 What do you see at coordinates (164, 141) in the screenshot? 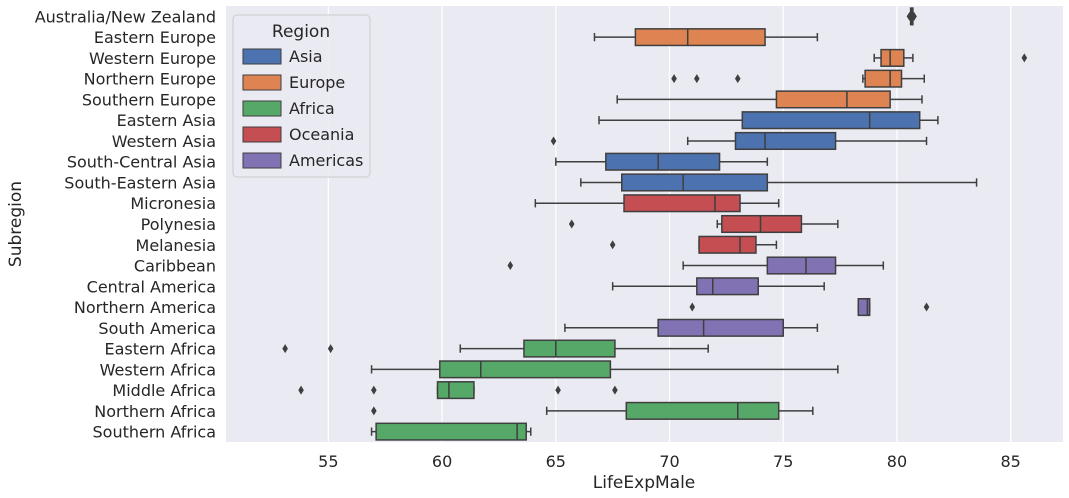
I see `y-tick-label: Western Asia` at bounding box center [164, 141].